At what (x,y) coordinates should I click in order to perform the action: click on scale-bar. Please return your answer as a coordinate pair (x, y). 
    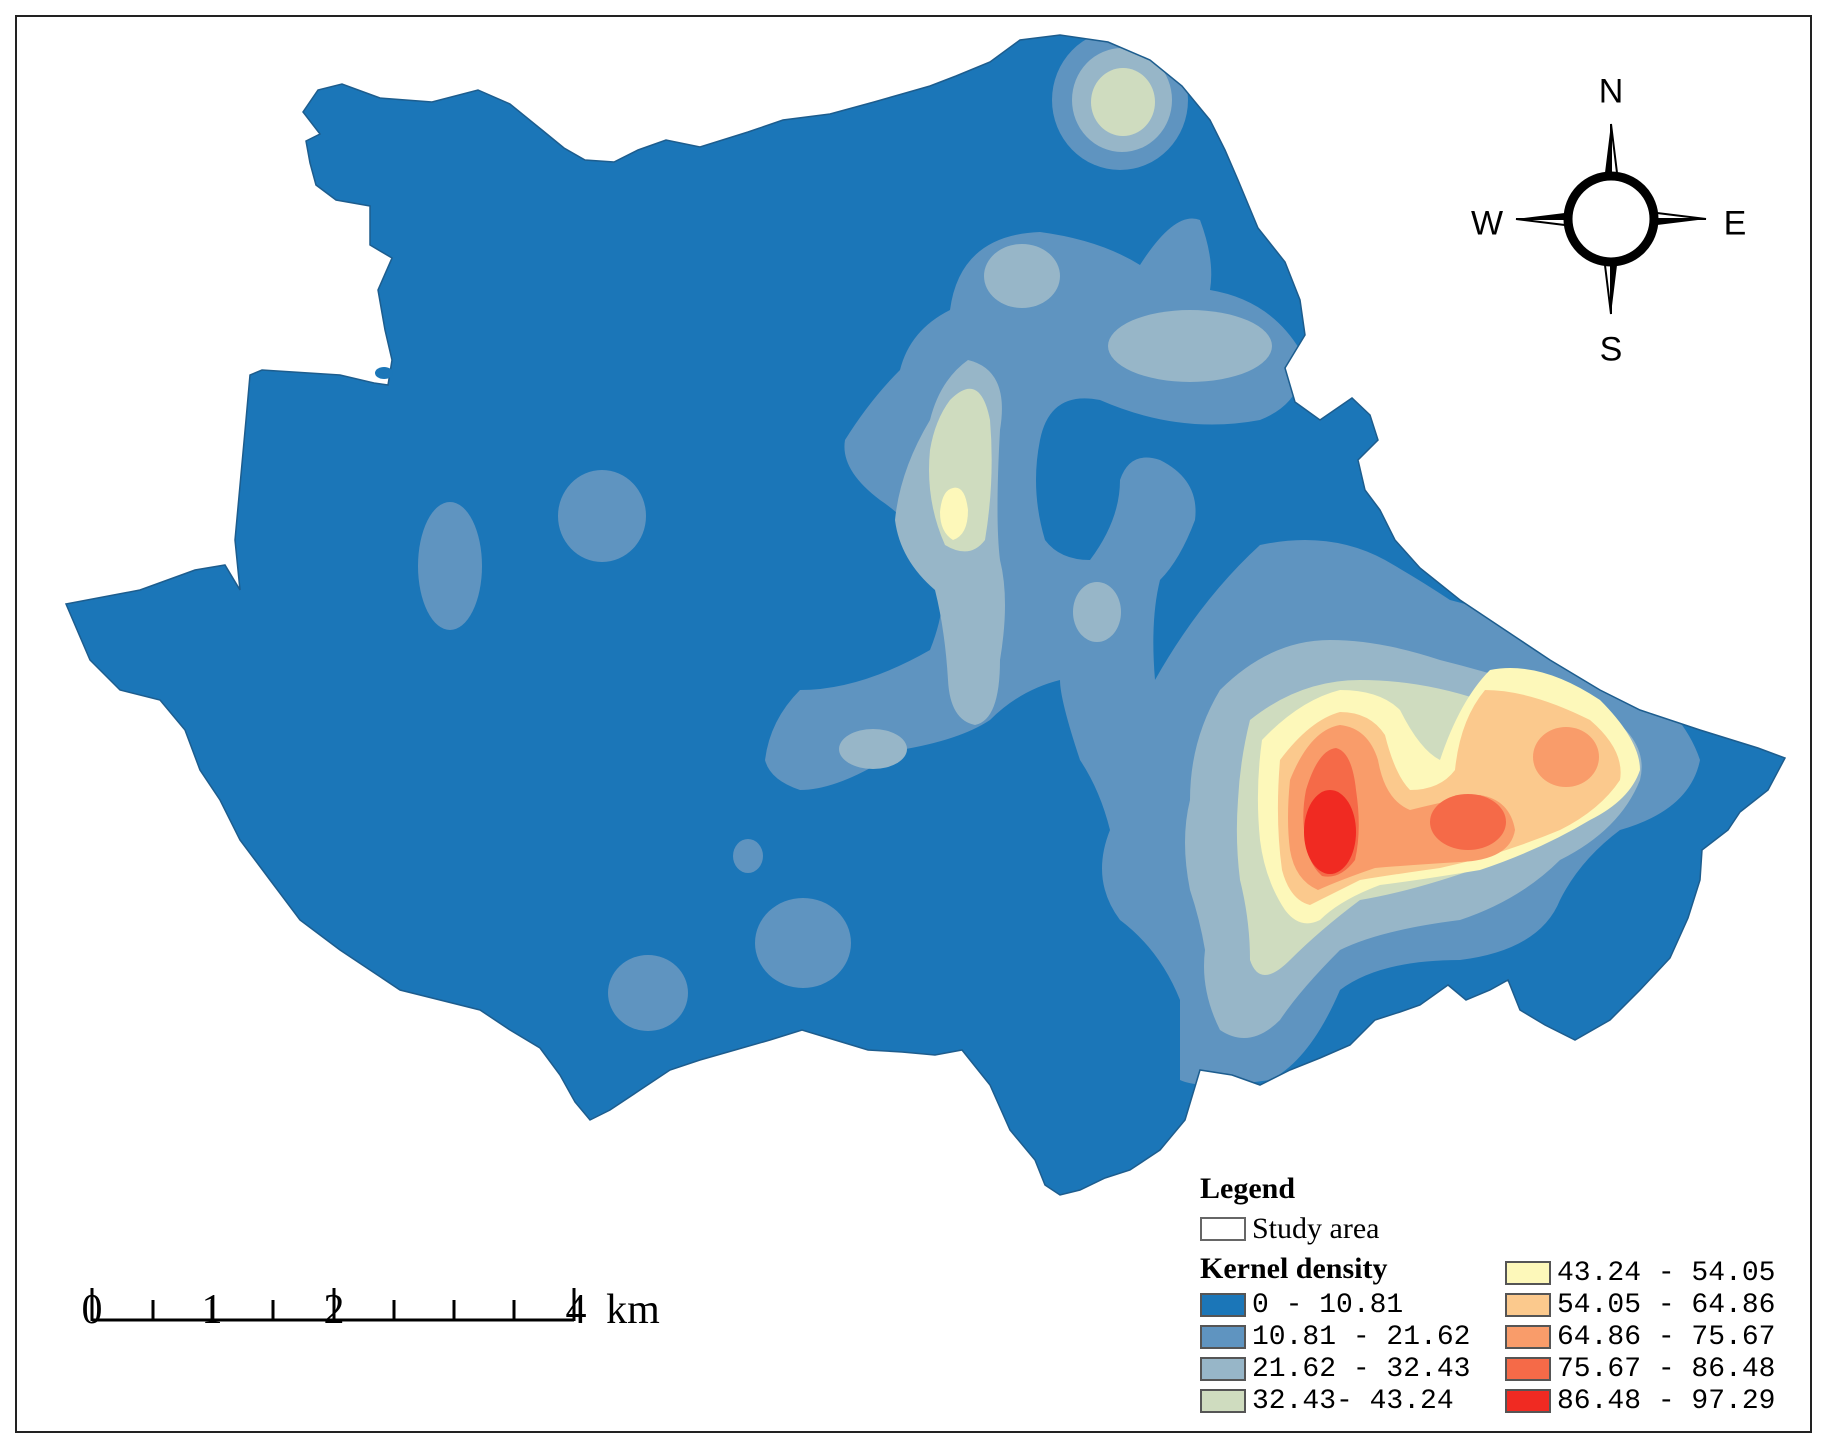
    Looking at the image, I should click on (333, 1305).